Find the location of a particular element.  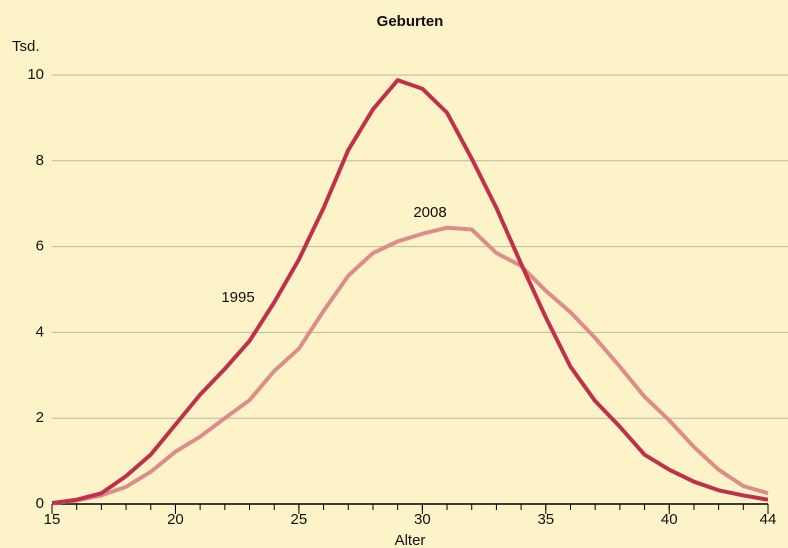

x-axis-label: Alter is located at coordinates (410, 540).